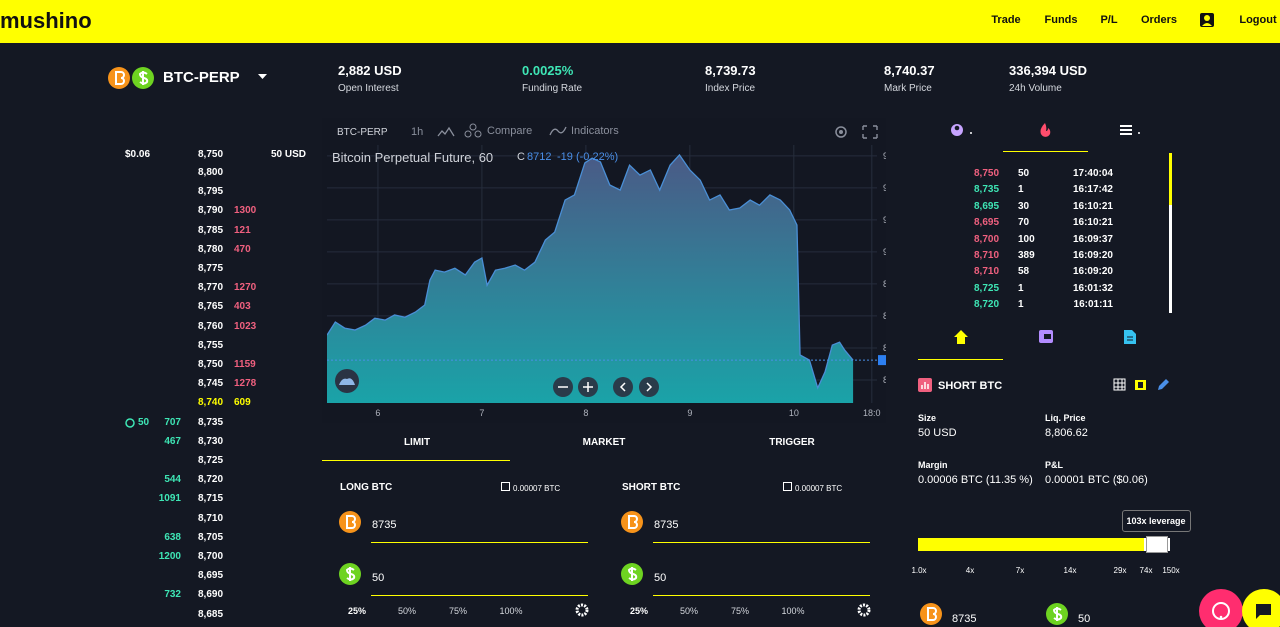 Image resolution: width=1280 pixels, height=627 pixels. I want to click on leverage-scale-label: 4x, so click(970, 570).